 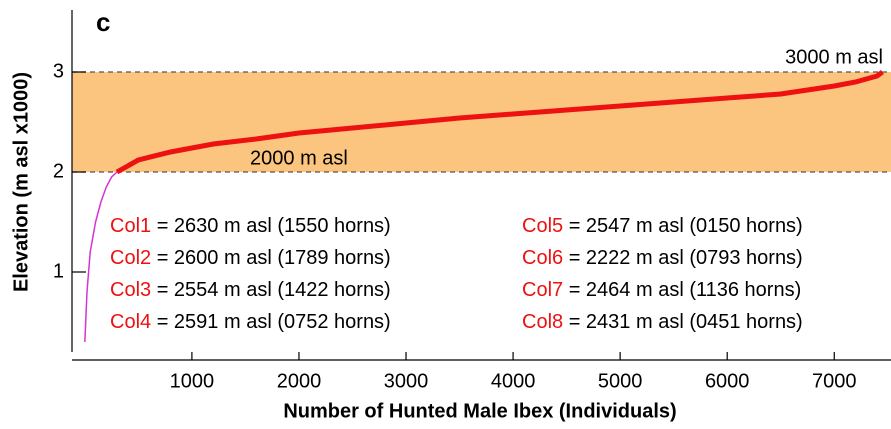 I want to click on annotation-text: = 2222 m asl (0793 horns), so click(x=683, y=258).